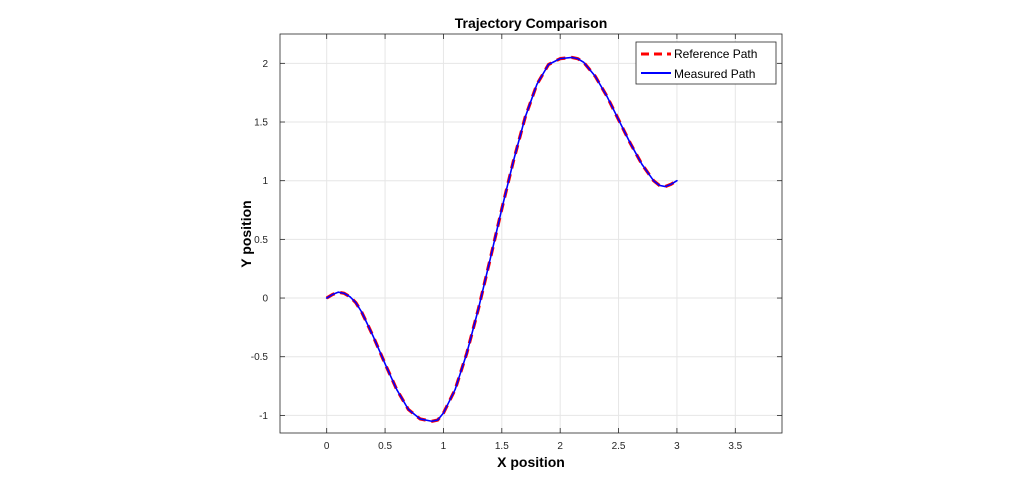 This screenshot has height=488, width=1025. Describe the element at coordinates (531, 462) in the screenshot. I see `x-axis-label: X position` at that location.